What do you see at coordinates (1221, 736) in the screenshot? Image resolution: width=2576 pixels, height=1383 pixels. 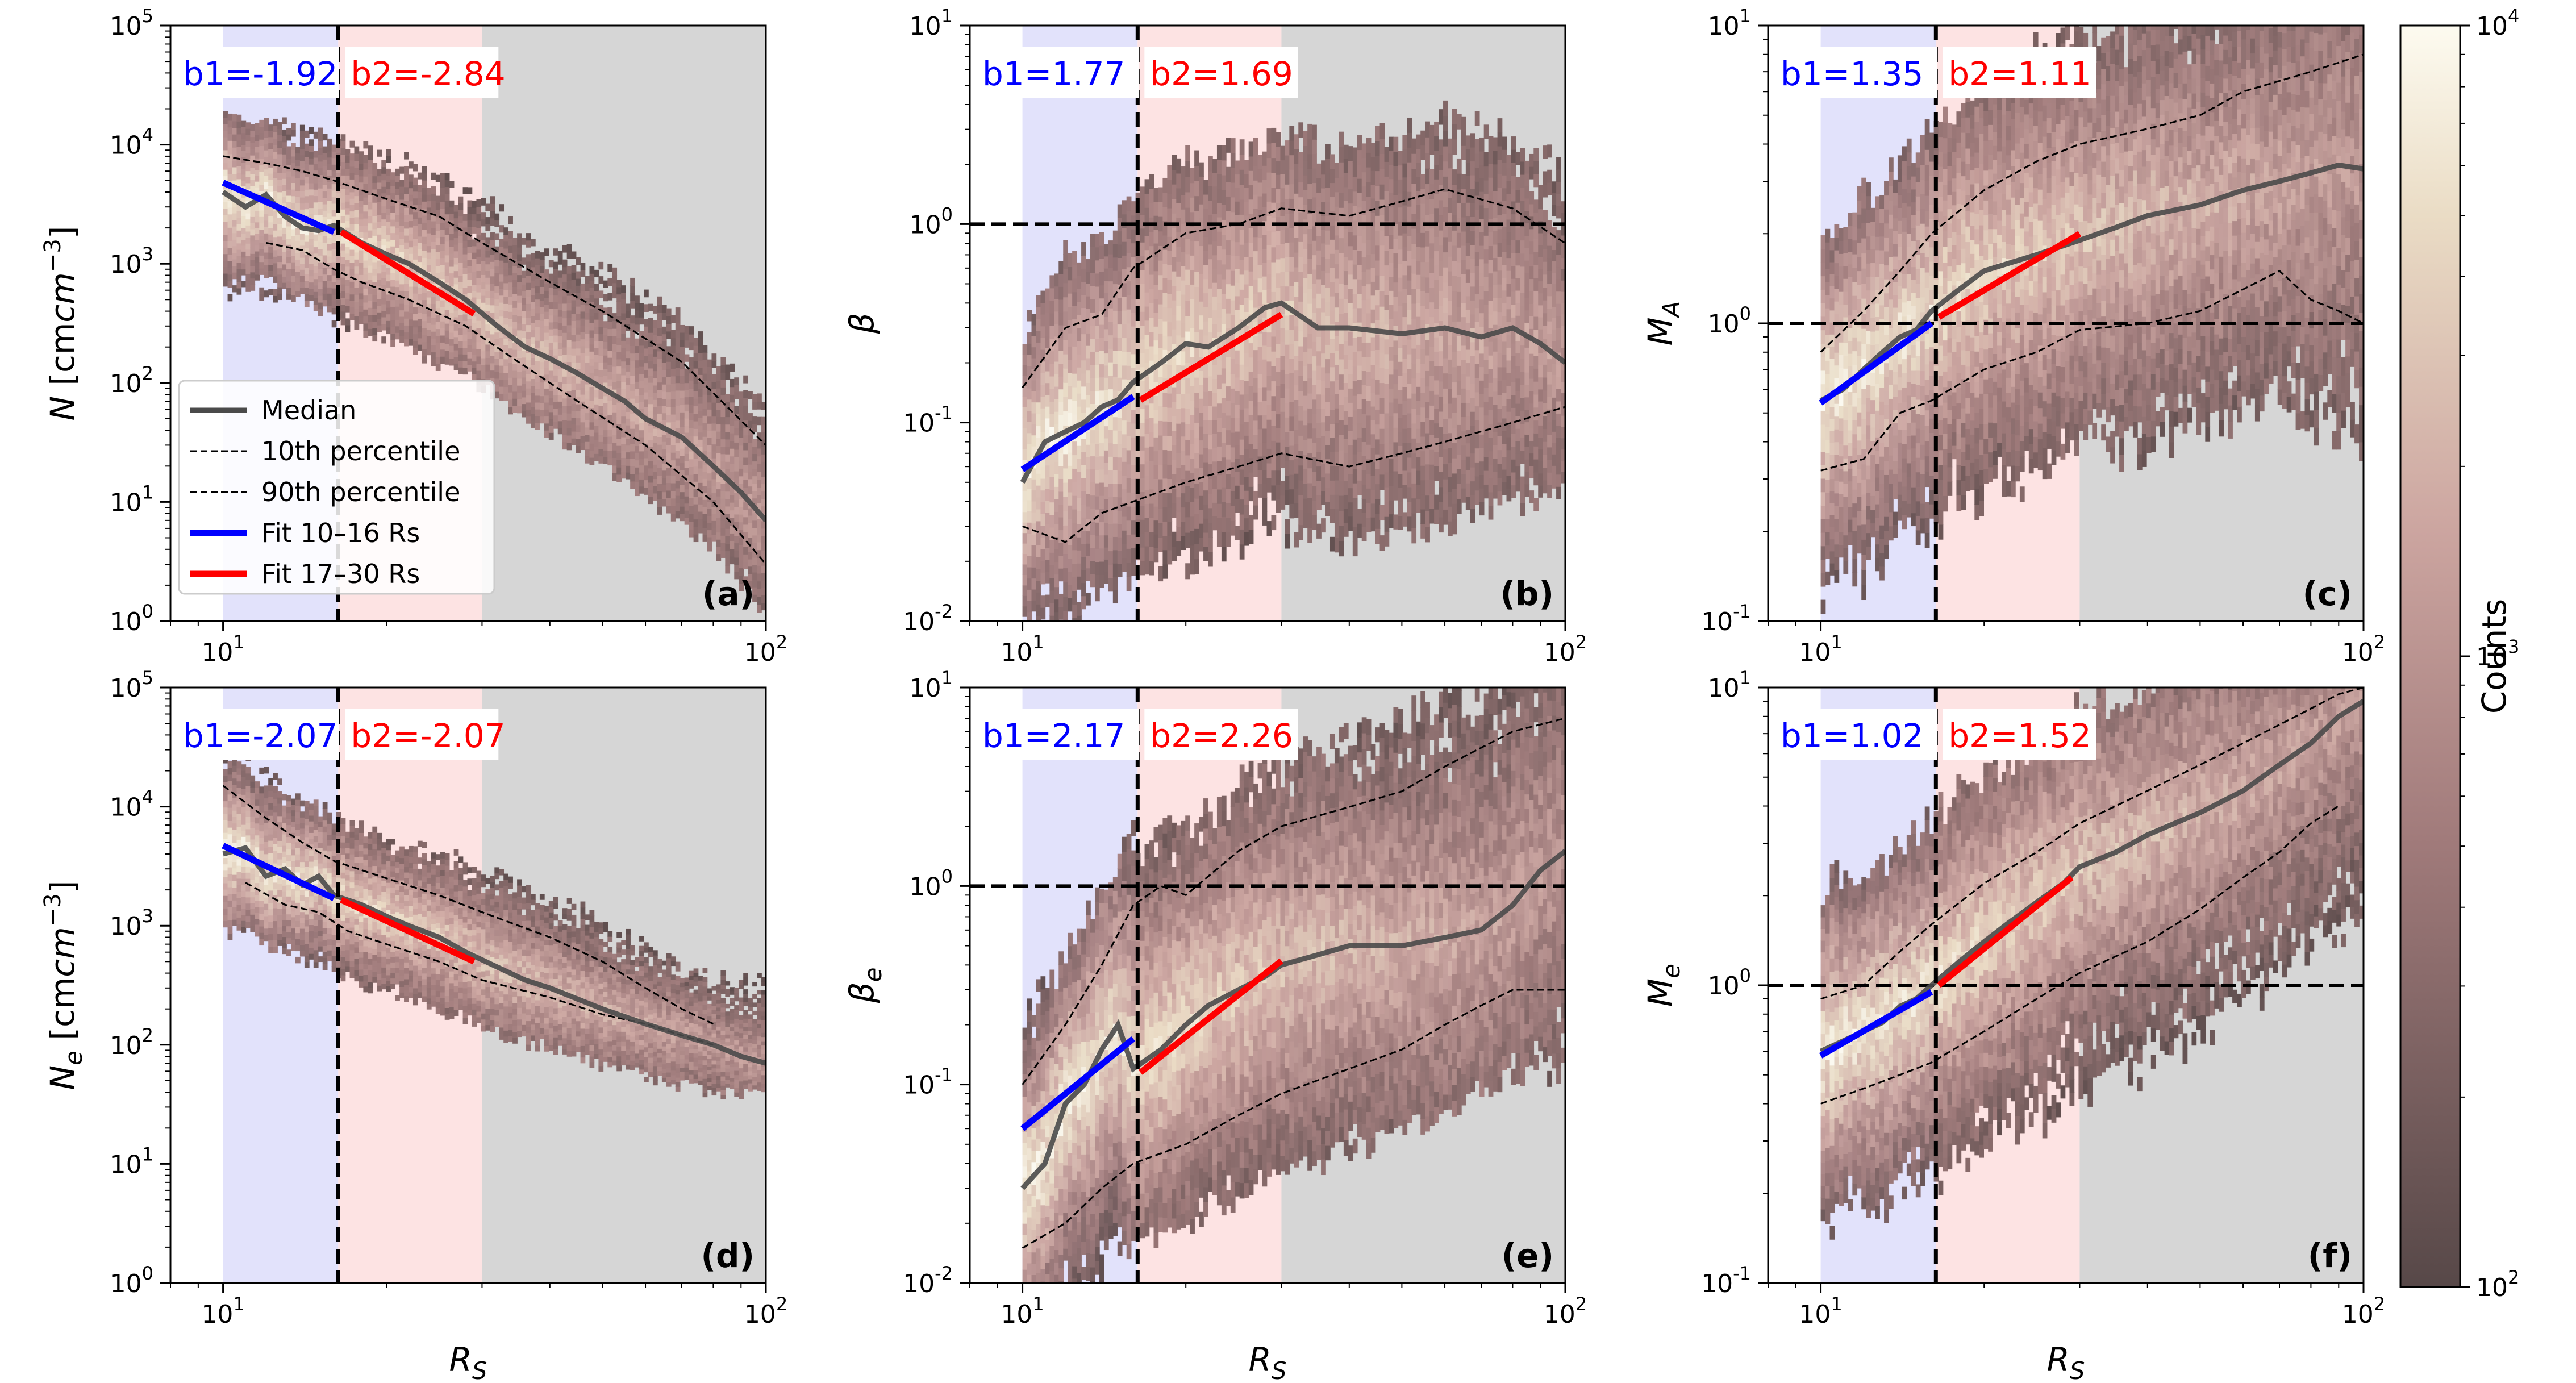 I see `b2-label: b2=2.26` at bounding box center [1221, 736].